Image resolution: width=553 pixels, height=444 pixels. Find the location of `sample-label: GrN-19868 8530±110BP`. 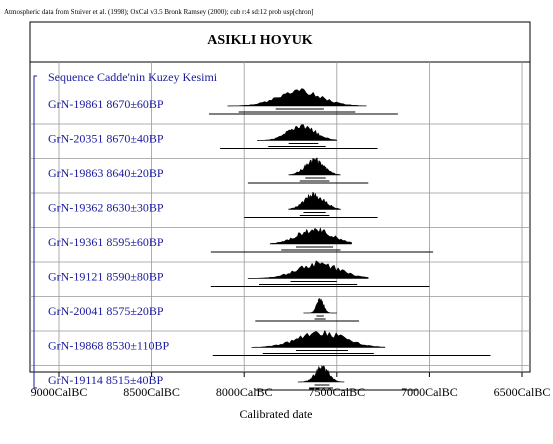

sample-label: GrN-19868 8530±110BP is located at coordinates (108, 346).